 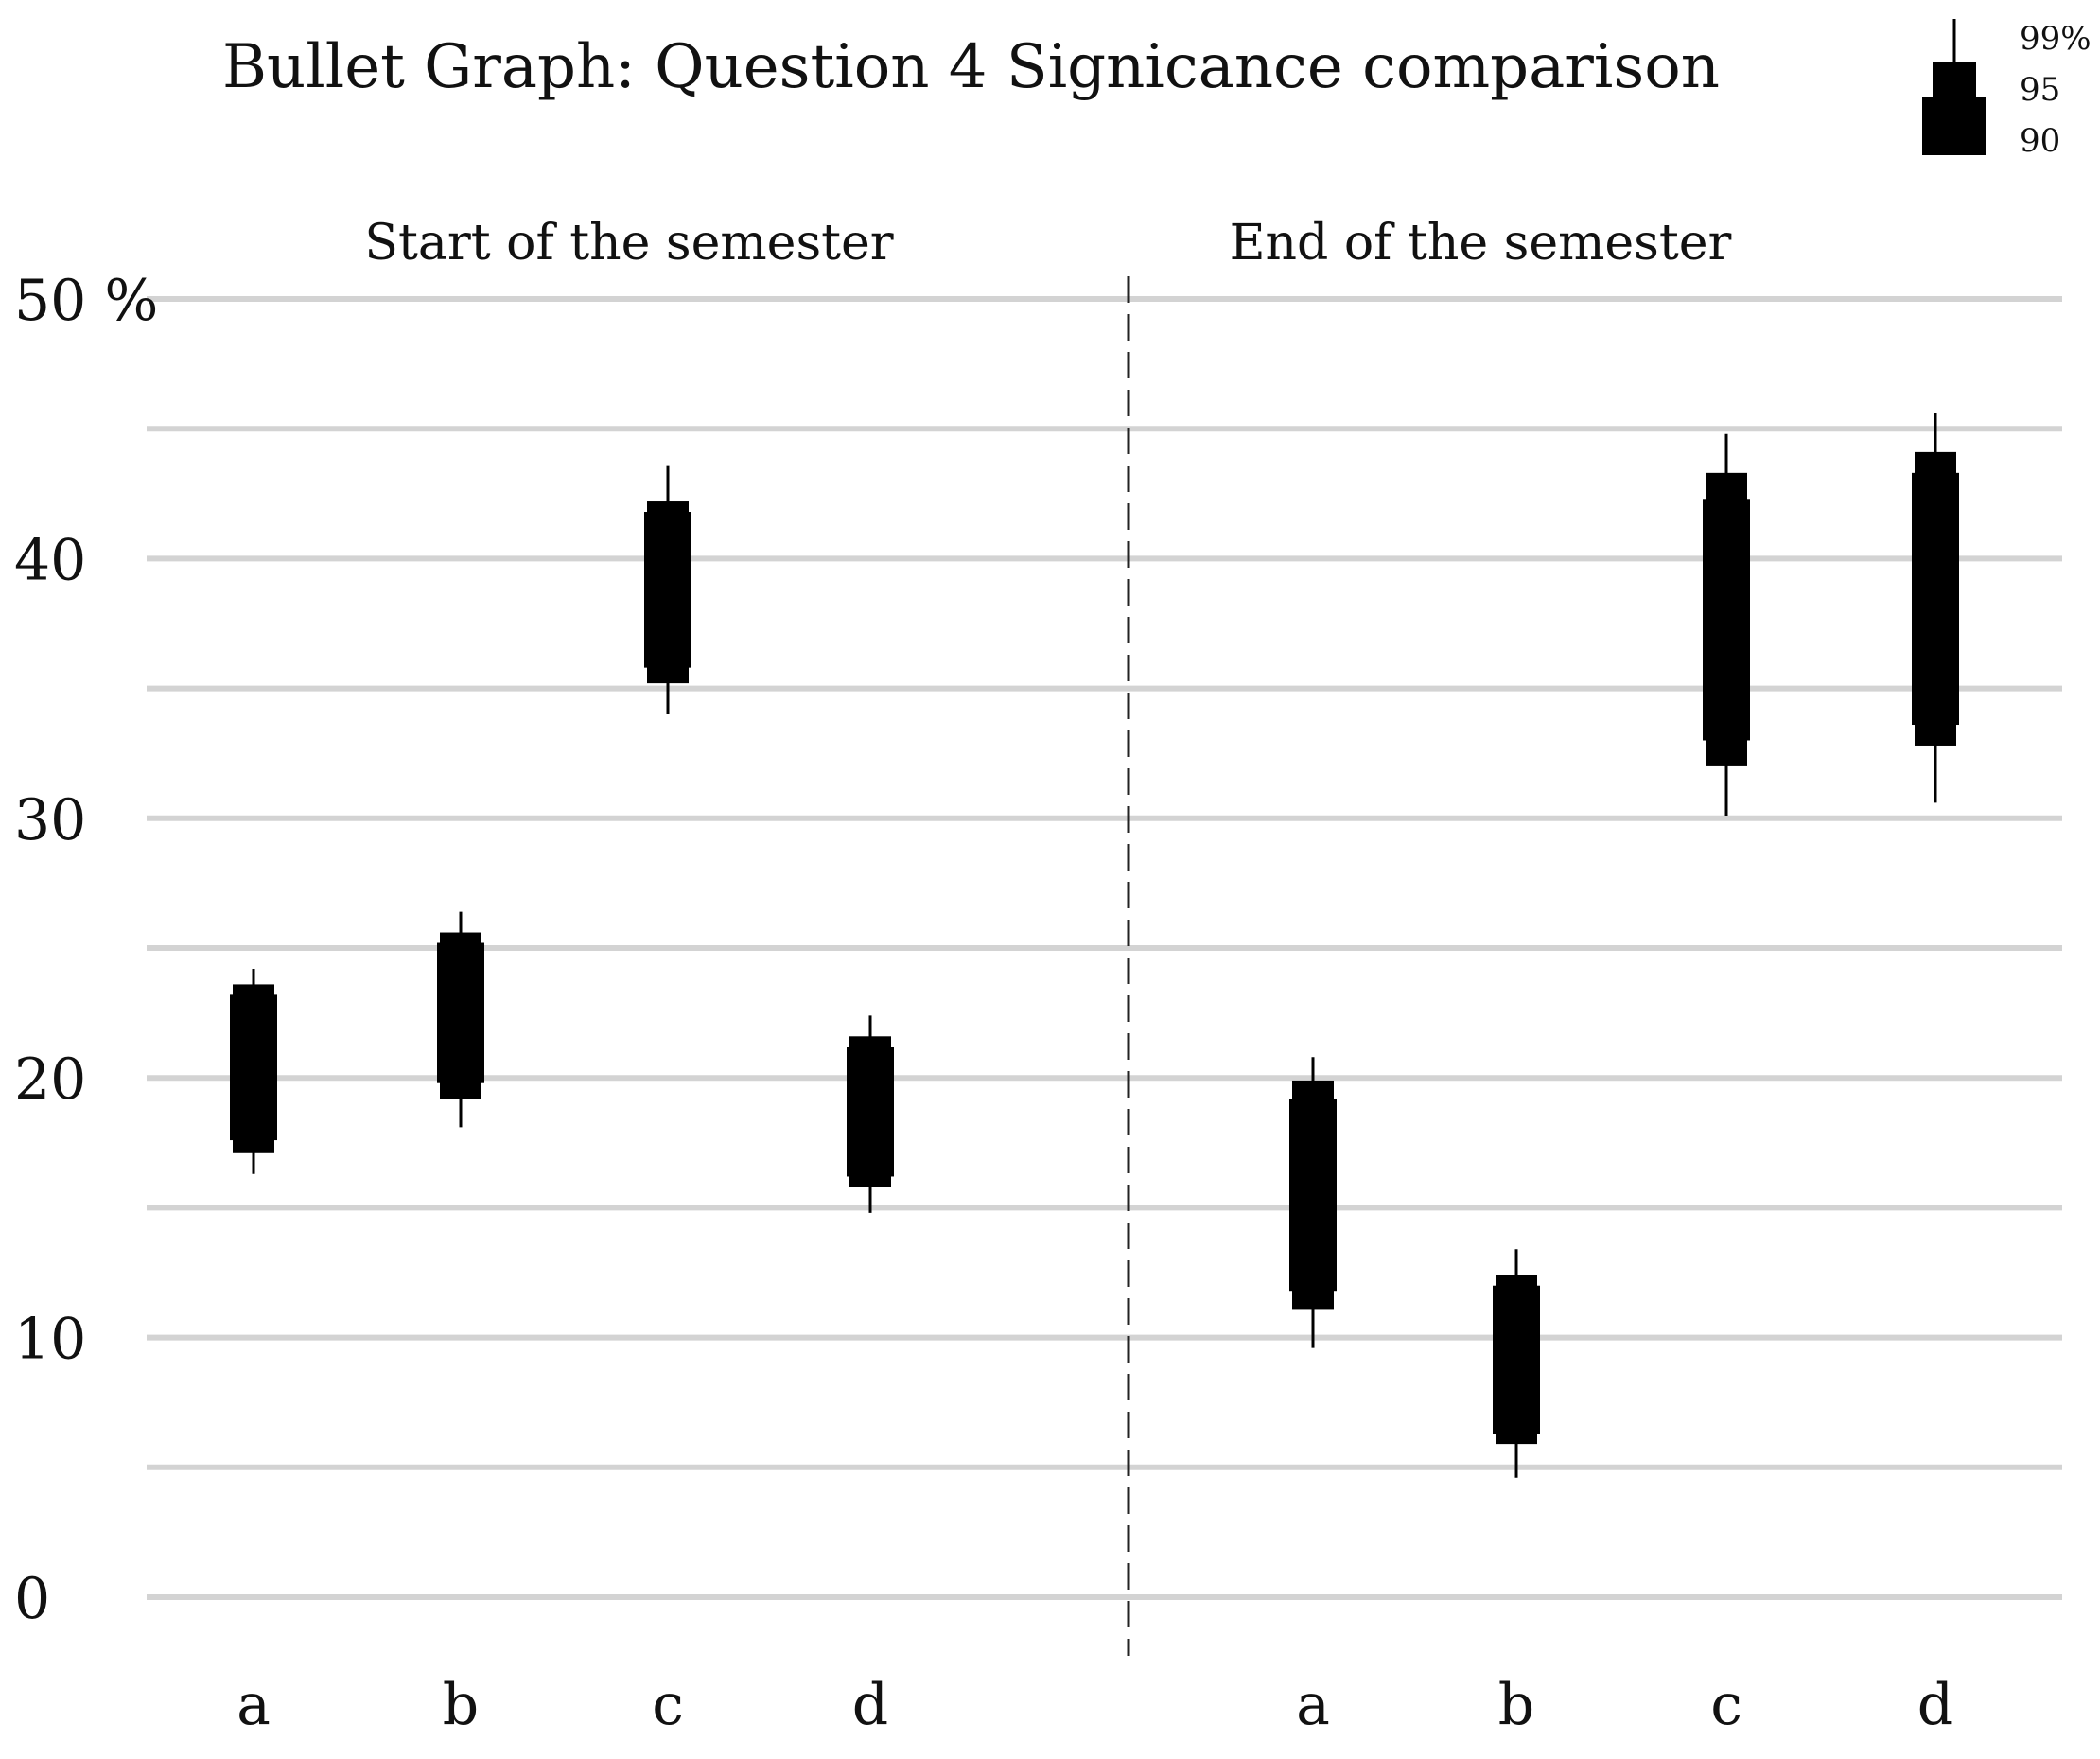 I want to click on bullet-end-a, so click(x=1313, y=1202).